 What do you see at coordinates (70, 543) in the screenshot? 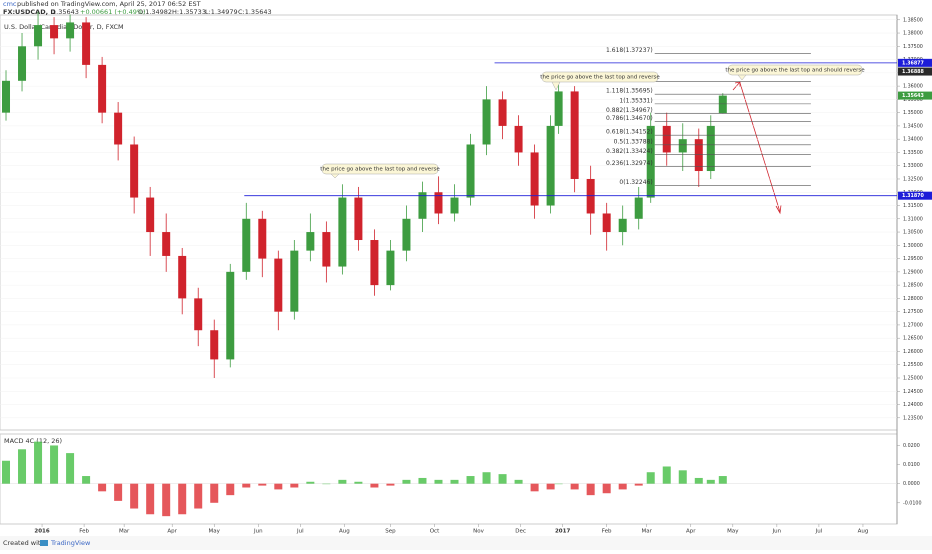
I see `footer-brand: TradingView` at bounding box center [70, 543].